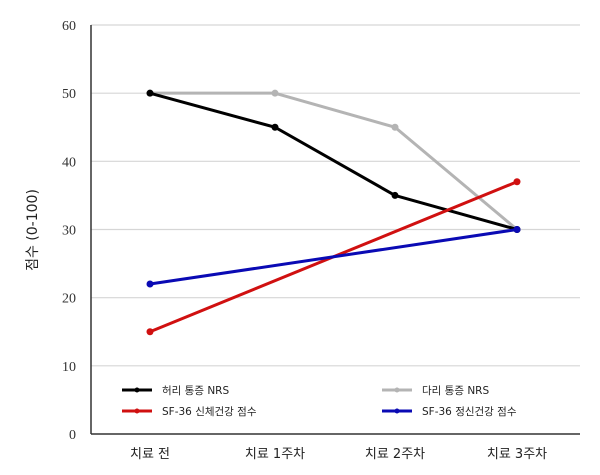  I want to click on legend-item: SF-36 신체건강 점수, so click(189, 412).